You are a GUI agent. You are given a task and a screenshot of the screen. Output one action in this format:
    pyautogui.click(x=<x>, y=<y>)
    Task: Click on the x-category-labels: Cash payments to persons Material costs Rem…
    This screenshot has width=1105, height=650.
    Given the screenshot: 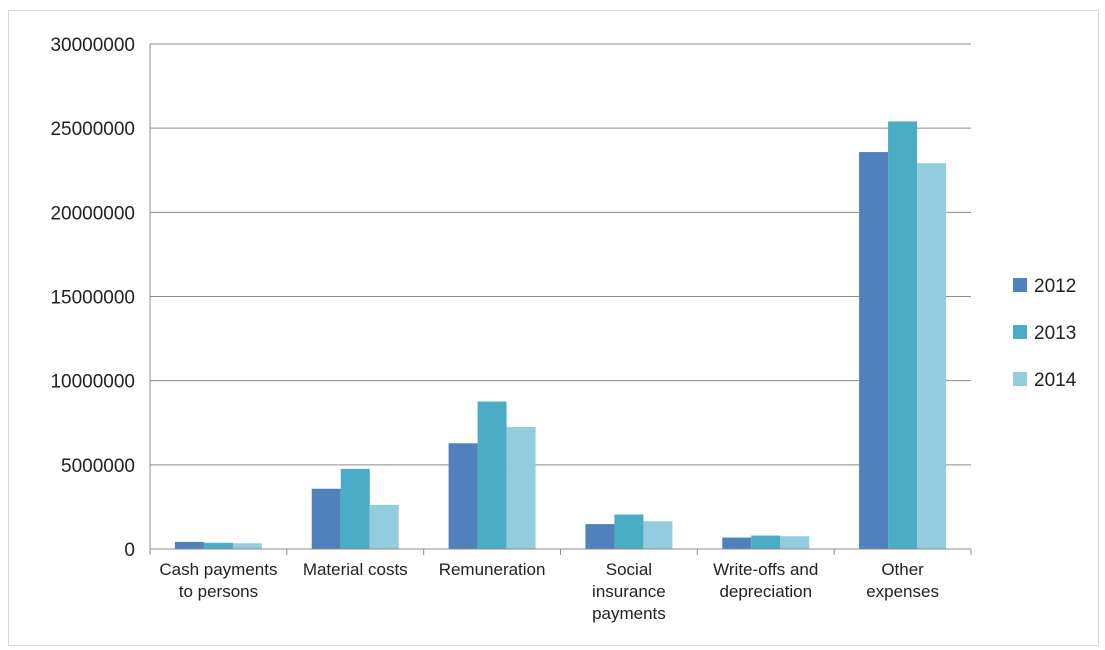 What is the action you would take?
    pyautogui.click(x=549, y=591)
    